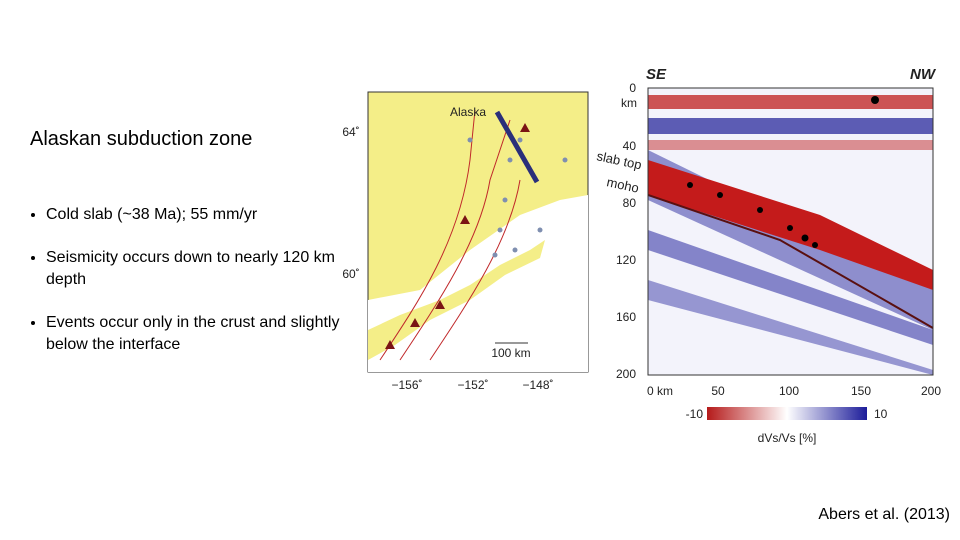  What do you see at coordinates (468, 112) in the screenshot?
I see `map-label: Alaska` at bounding box center [468, 112].